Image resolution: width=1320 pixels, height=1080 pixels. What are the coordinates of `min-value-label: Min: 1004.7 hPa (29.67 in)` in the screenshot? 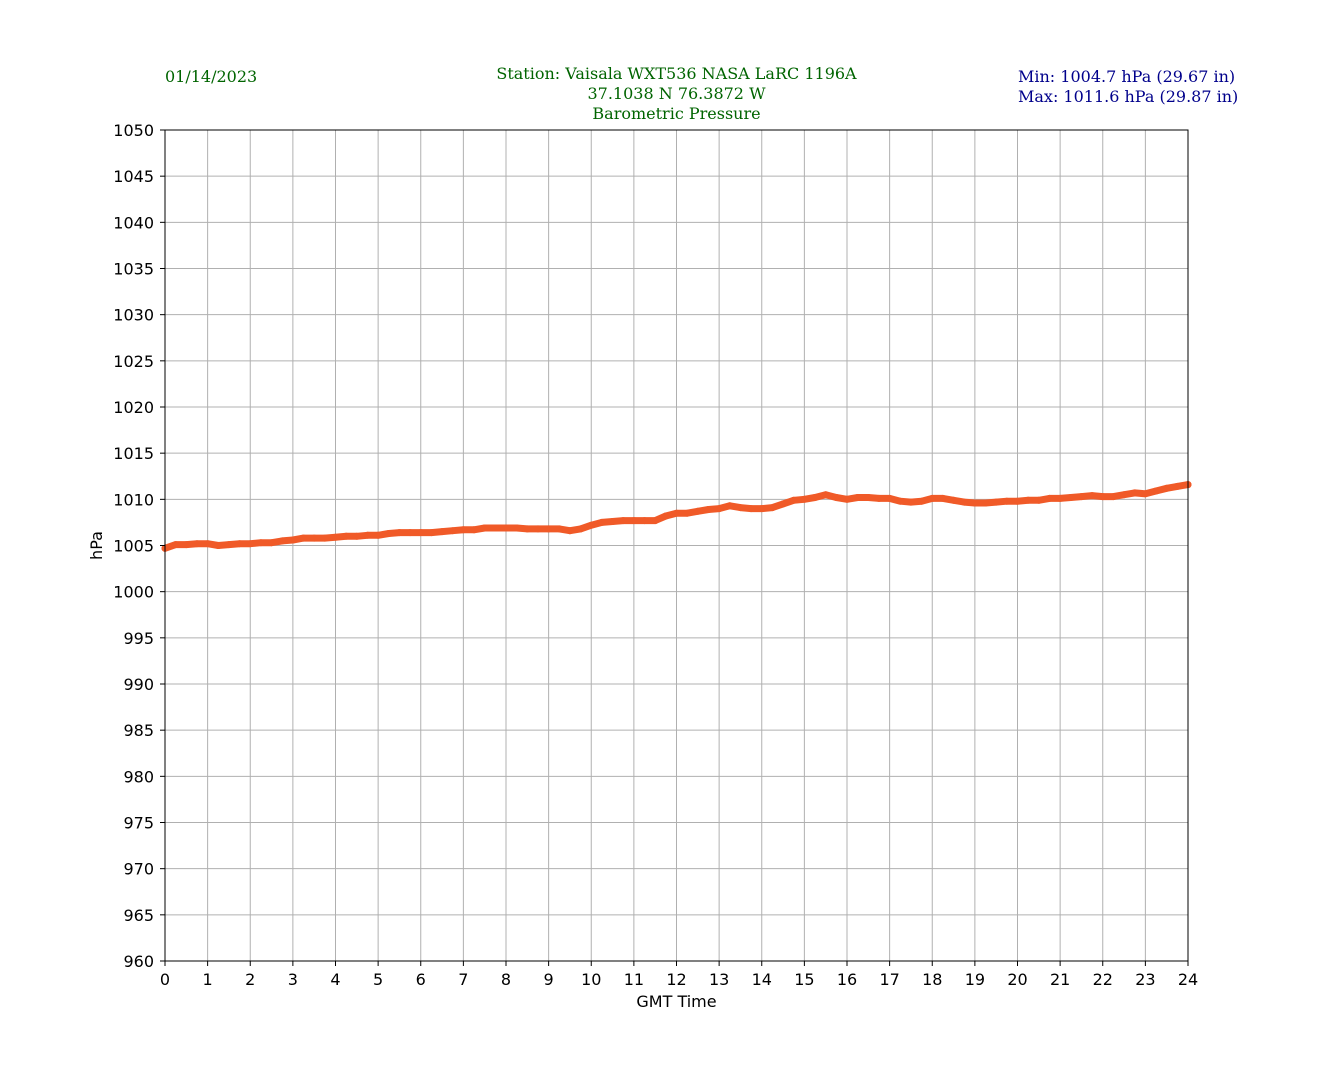 It's located at (1127, 76).